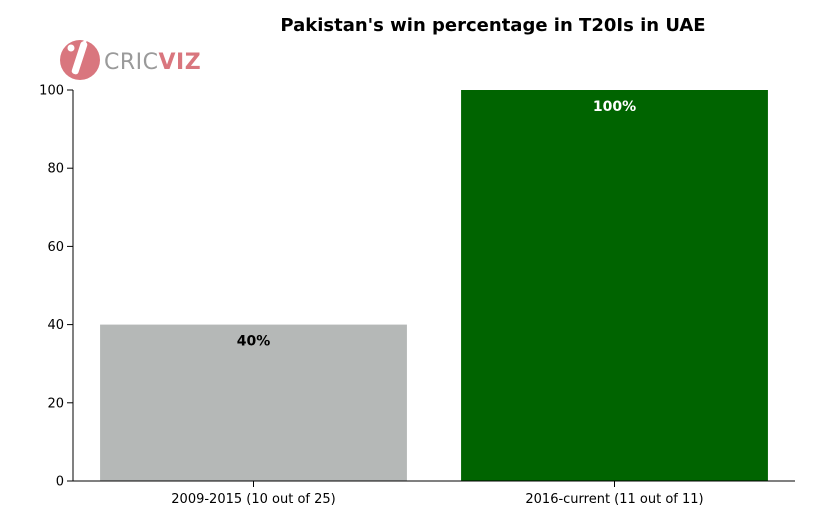 The image size is (825, 526). What do you see at coordinates (80, 56) in the screenshot?
I see `cricket-bat-ball-icon` at bounding box center [80, 56].